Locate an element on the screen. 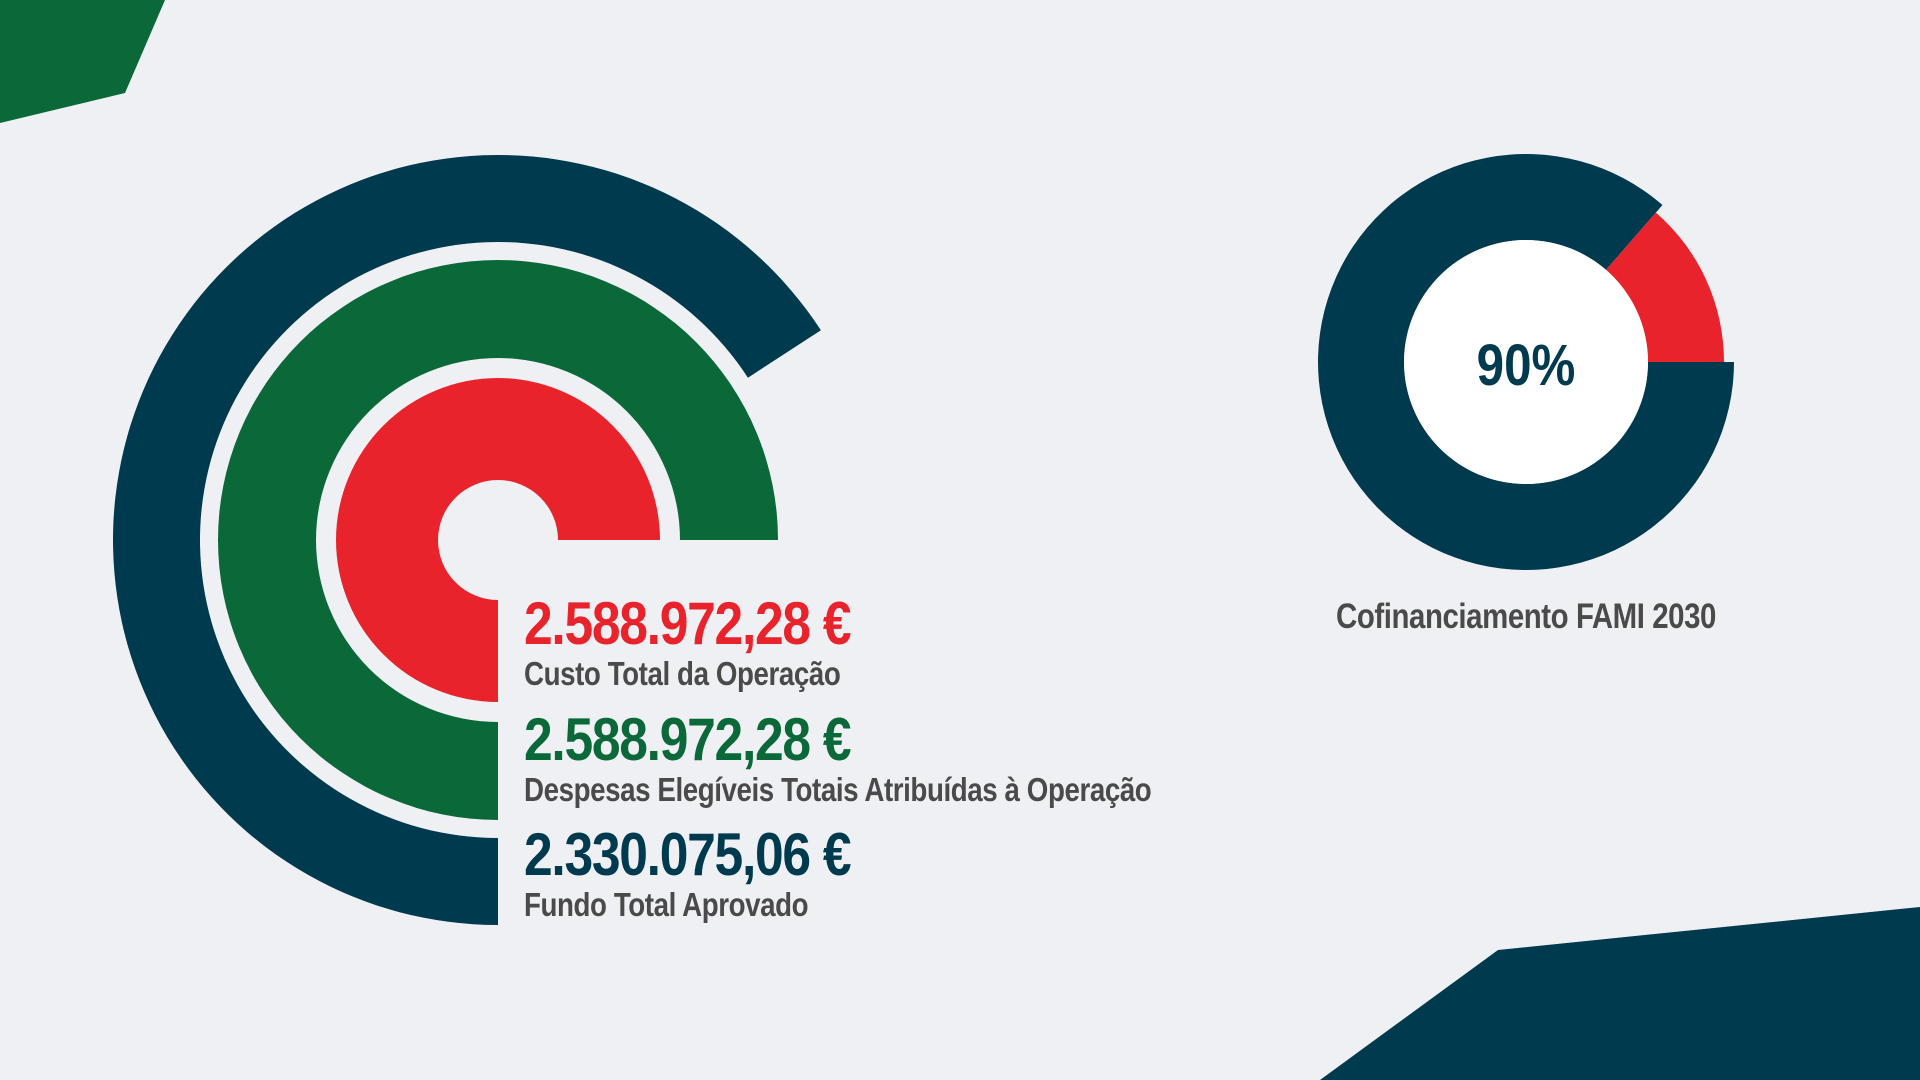  legend-value-custo-total: 2.588.972,28 € is located at coordinates (688, 623).